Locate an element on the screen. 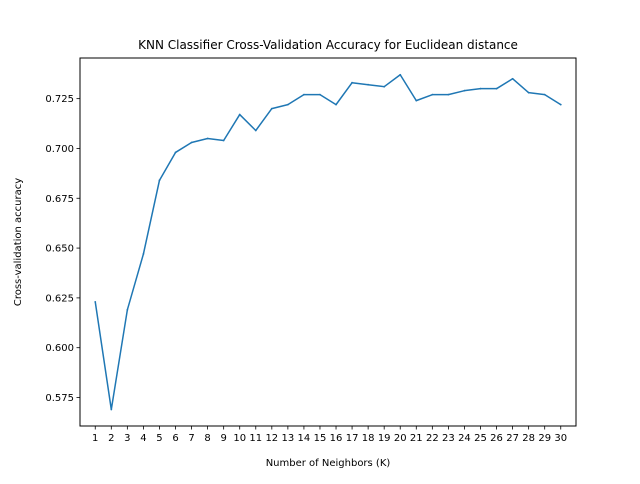 The width and height of the screenshot is (640, 484). x-tick-label: 4 is located at coordinates (143, 438).